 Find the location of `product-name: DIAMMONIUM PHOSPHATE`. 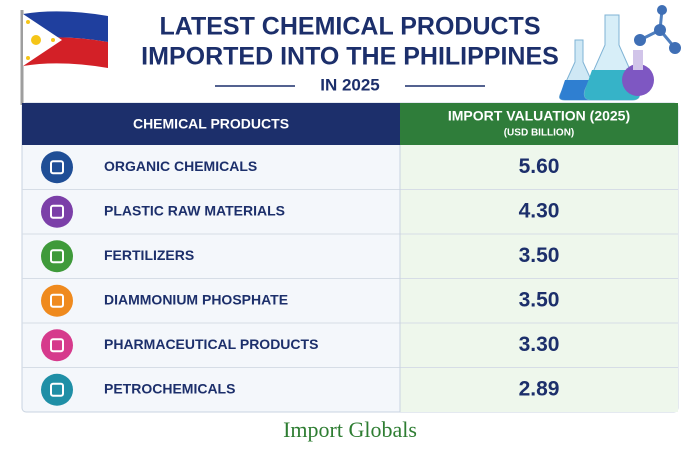

product-name: DIAMMONIUM PHOSPHATE is located at coordinates (196, 299).